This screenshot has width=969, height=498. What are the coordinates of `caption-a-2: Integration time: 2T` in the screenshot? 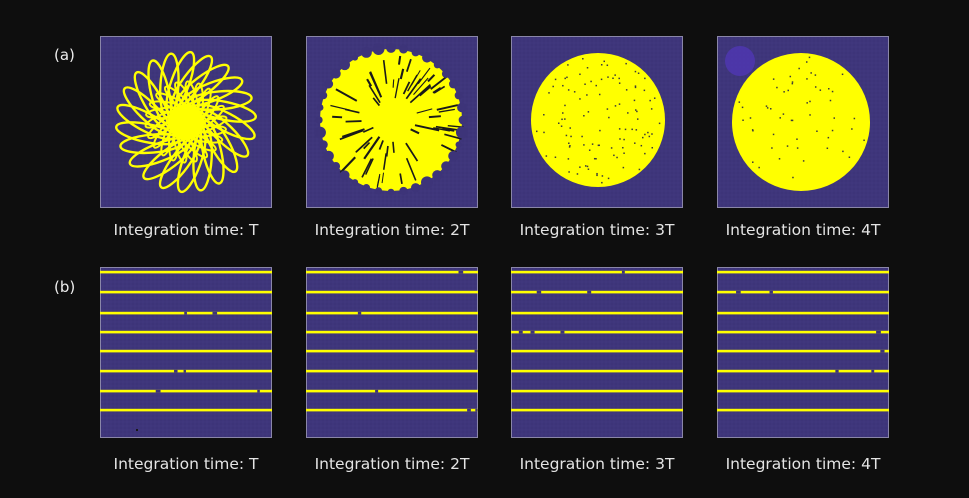 It's located at (392, 230).